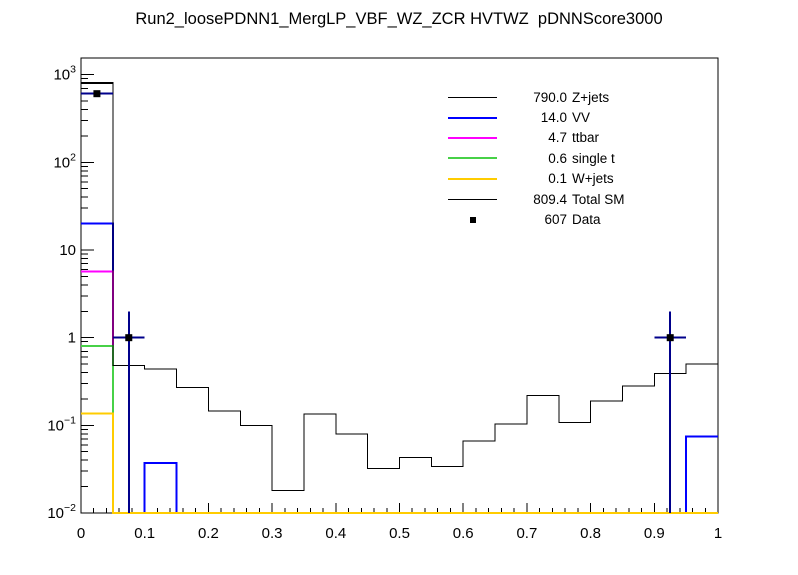 This screenshot has width=798, height=575. What do you see at coordinates (718, 533) in the screenshot?
I see `x-tick-label: 1` at bounding box center [718, 533].